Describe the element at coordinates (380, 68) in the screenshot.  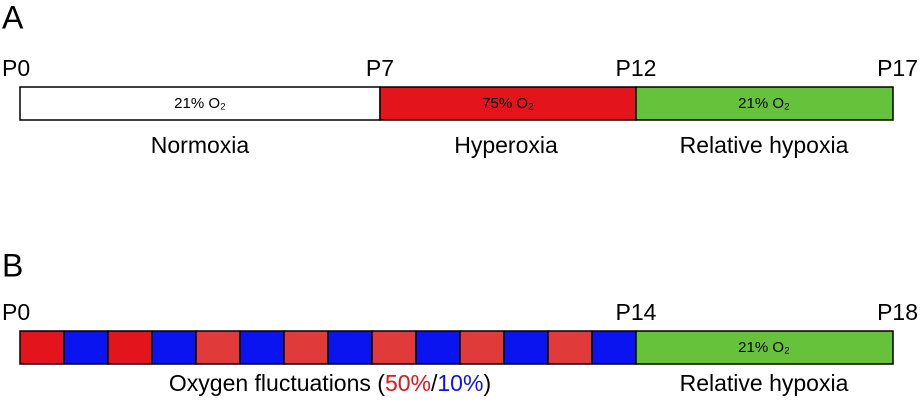
I see `timepoint: P7` at that location.